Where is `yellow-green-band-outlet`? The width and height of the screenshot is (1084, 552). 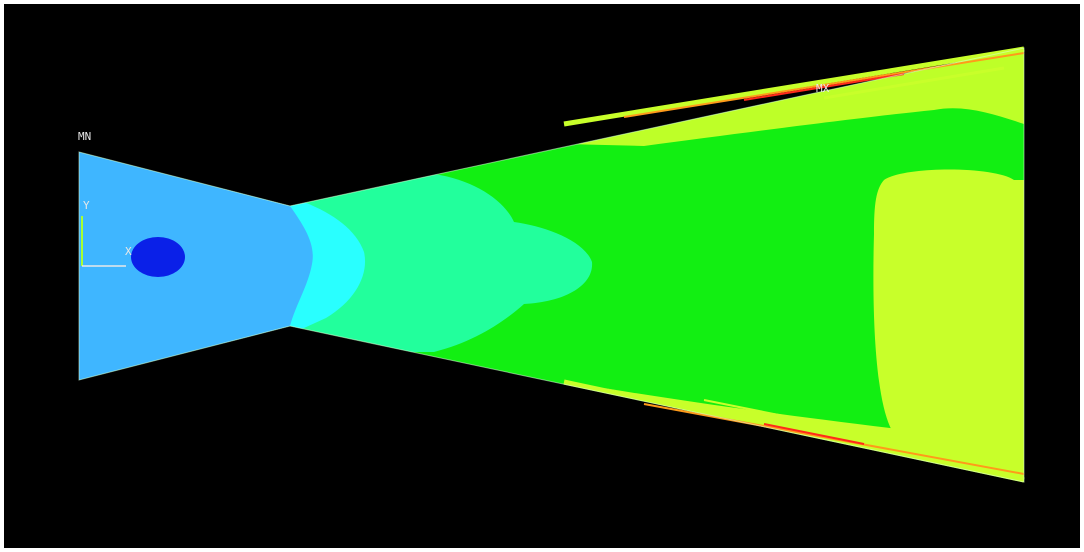
yellow-green-band-outlet is located at coordinates (948, 325).